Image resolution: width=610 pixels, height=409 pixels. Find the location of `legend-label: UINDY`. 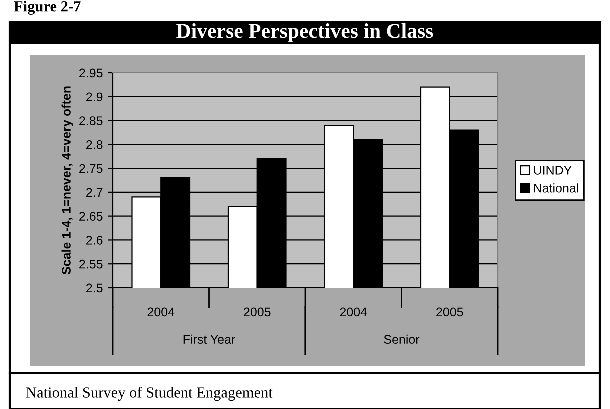

legend-label: UINDY is located at coordinates (553, 170).